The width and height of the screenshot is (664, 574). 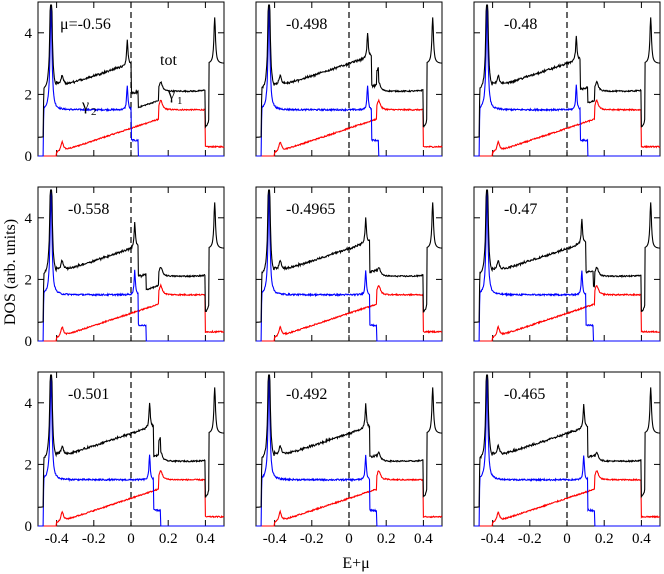 I want to click on panel-5: -0.4965, so click(x=349, y=264).